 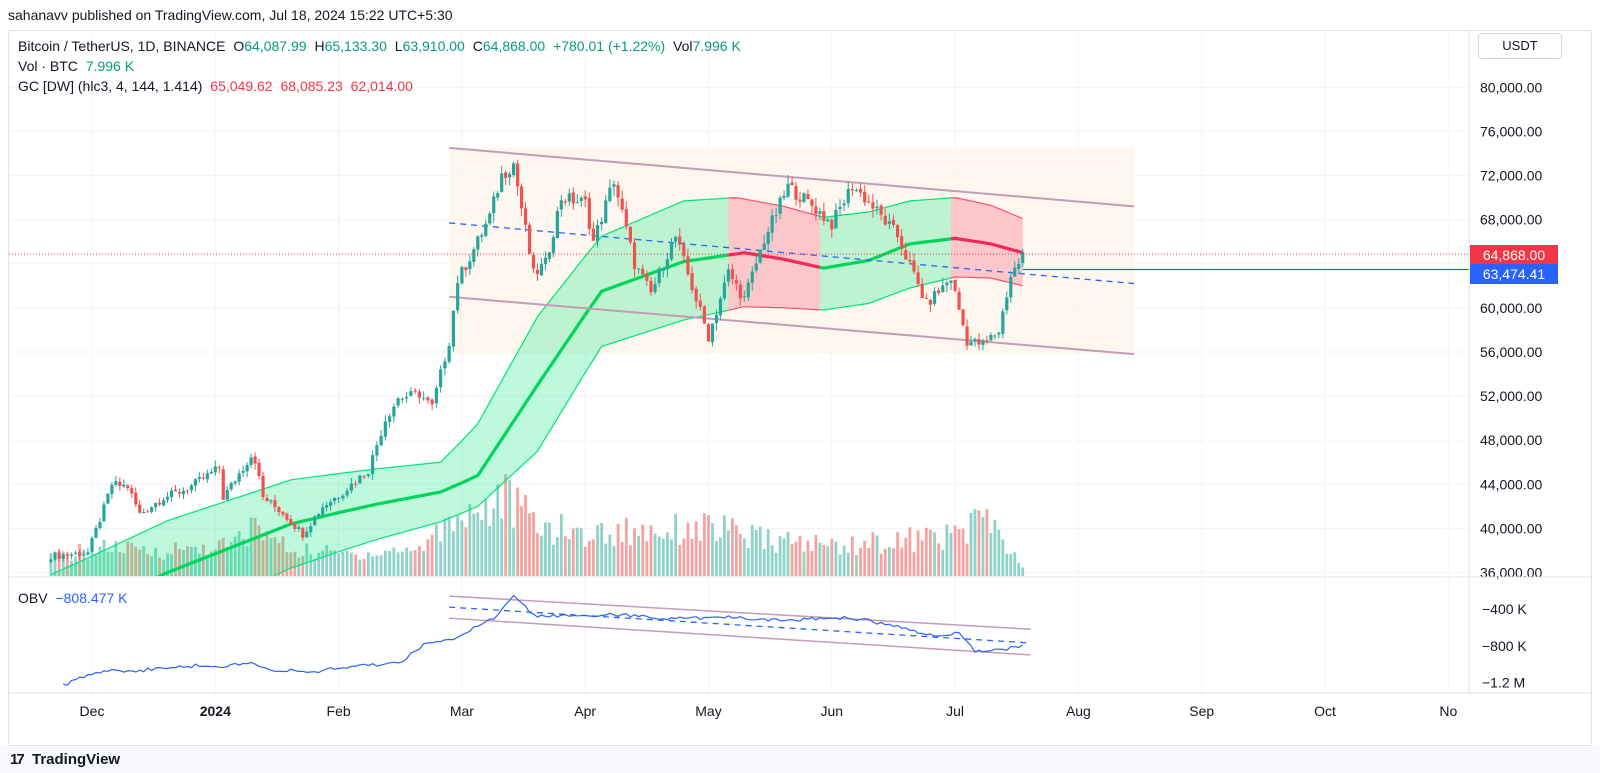 What do you see at coordinates (1520, 46) in the screenshot?
I see `currency-unit-button: USDT` at bounding box center [1520, 46].